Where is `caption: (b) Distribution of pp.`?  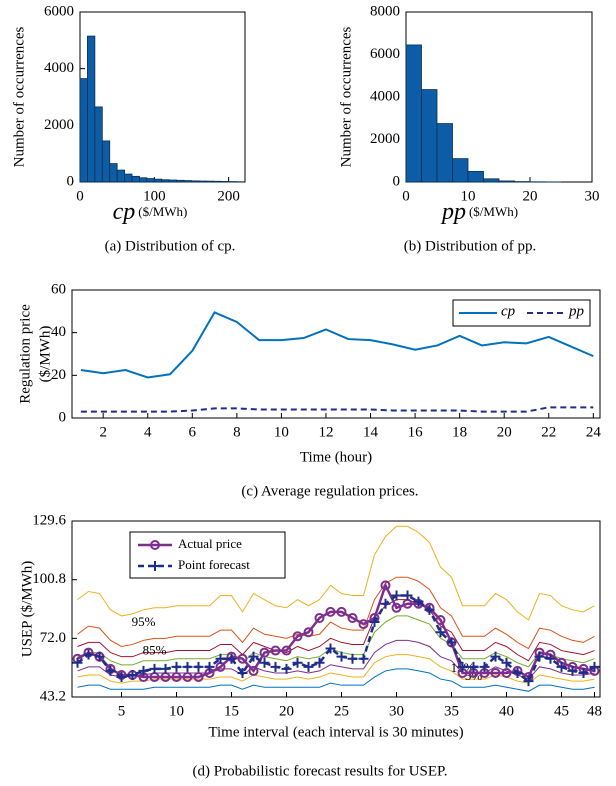 caption: (b) Distribution of pp. is located at coordinates (470, 246).